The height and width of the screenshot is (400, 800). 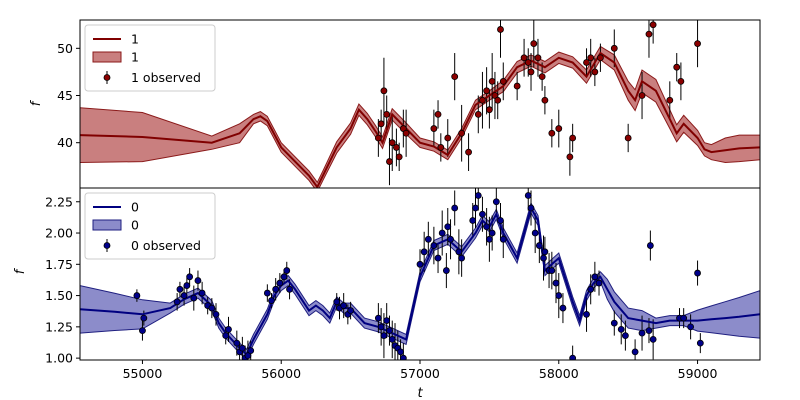 I want to click on top-y-tick-label: 45, so click(x=65, y=95).